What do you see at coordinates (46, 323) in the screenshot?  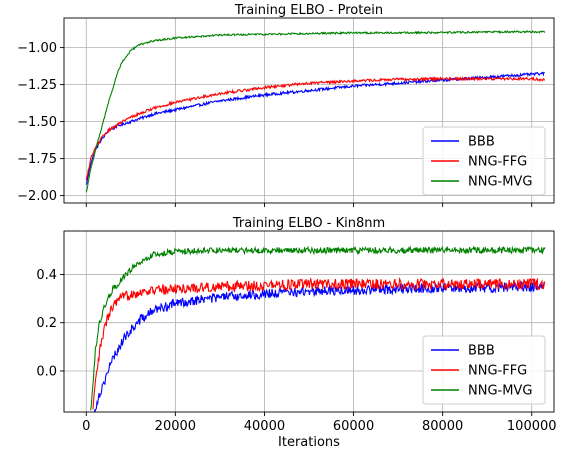 I see `y-tick-label: 0.2` at bounding box center [46, 323].